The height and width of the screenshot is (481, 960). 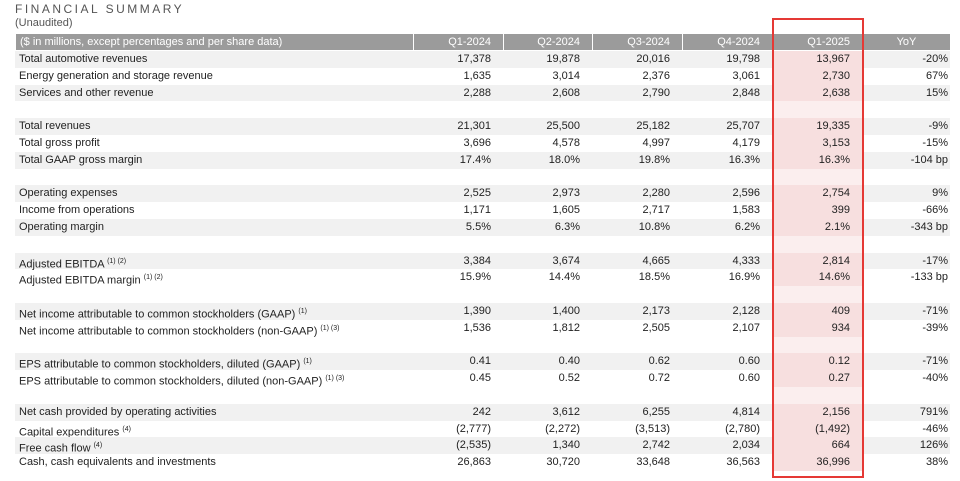 What do you see at coordinates (562, 428) in the screenshot?
I see `cell-value: (2,272)` at bounding box center [562, 428].